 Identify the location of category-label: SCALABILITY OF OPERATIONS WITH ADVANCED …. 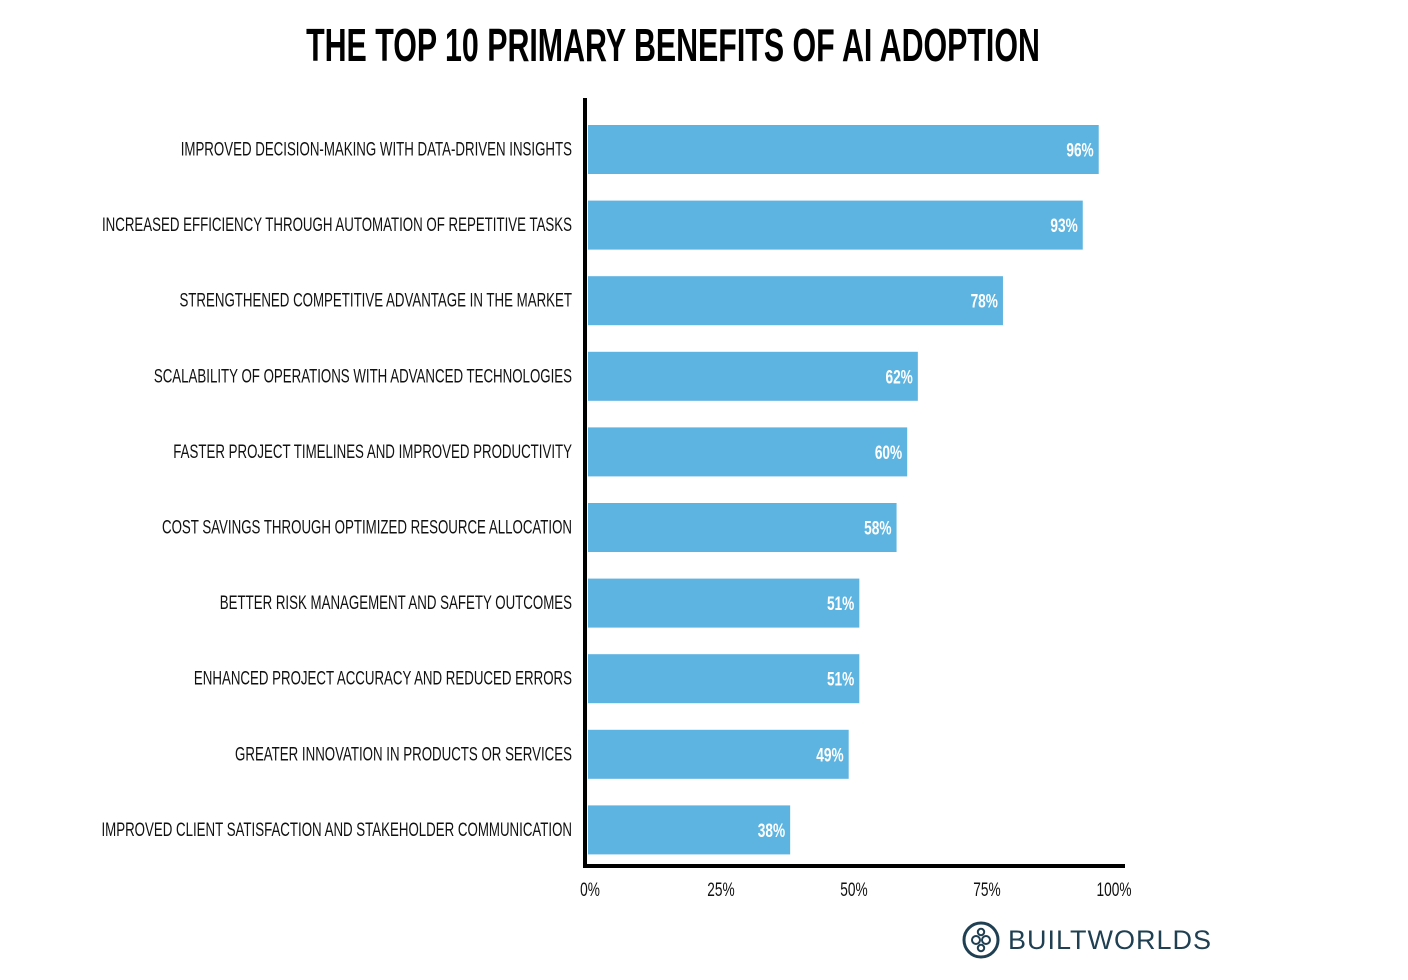
(363, 376).